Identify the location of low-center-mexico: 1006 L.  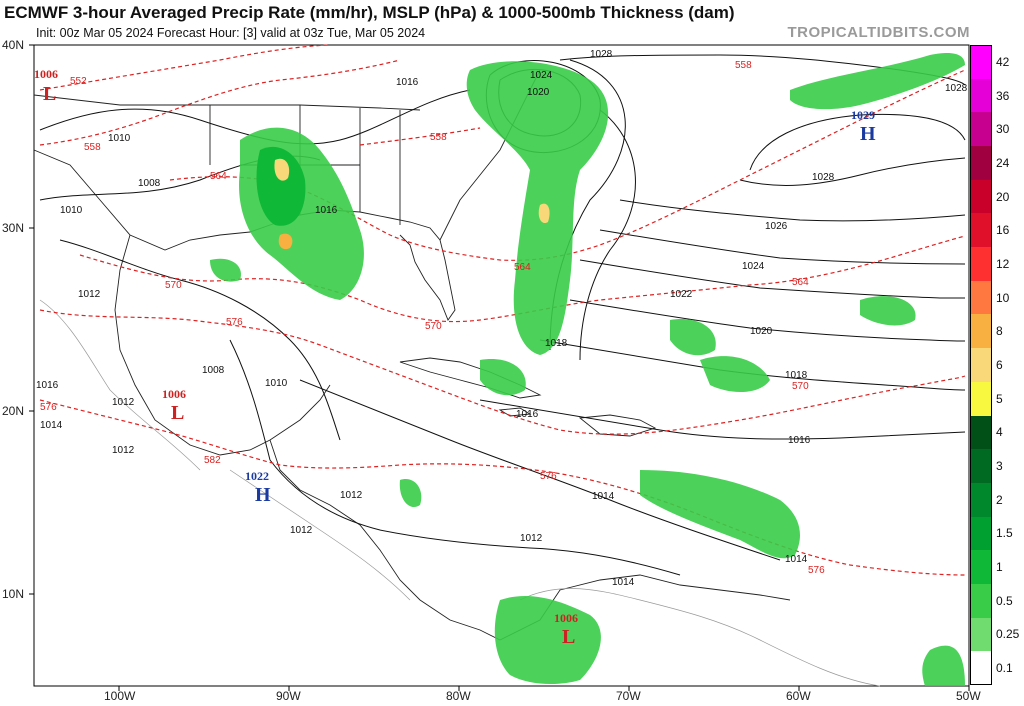
(174, 405).